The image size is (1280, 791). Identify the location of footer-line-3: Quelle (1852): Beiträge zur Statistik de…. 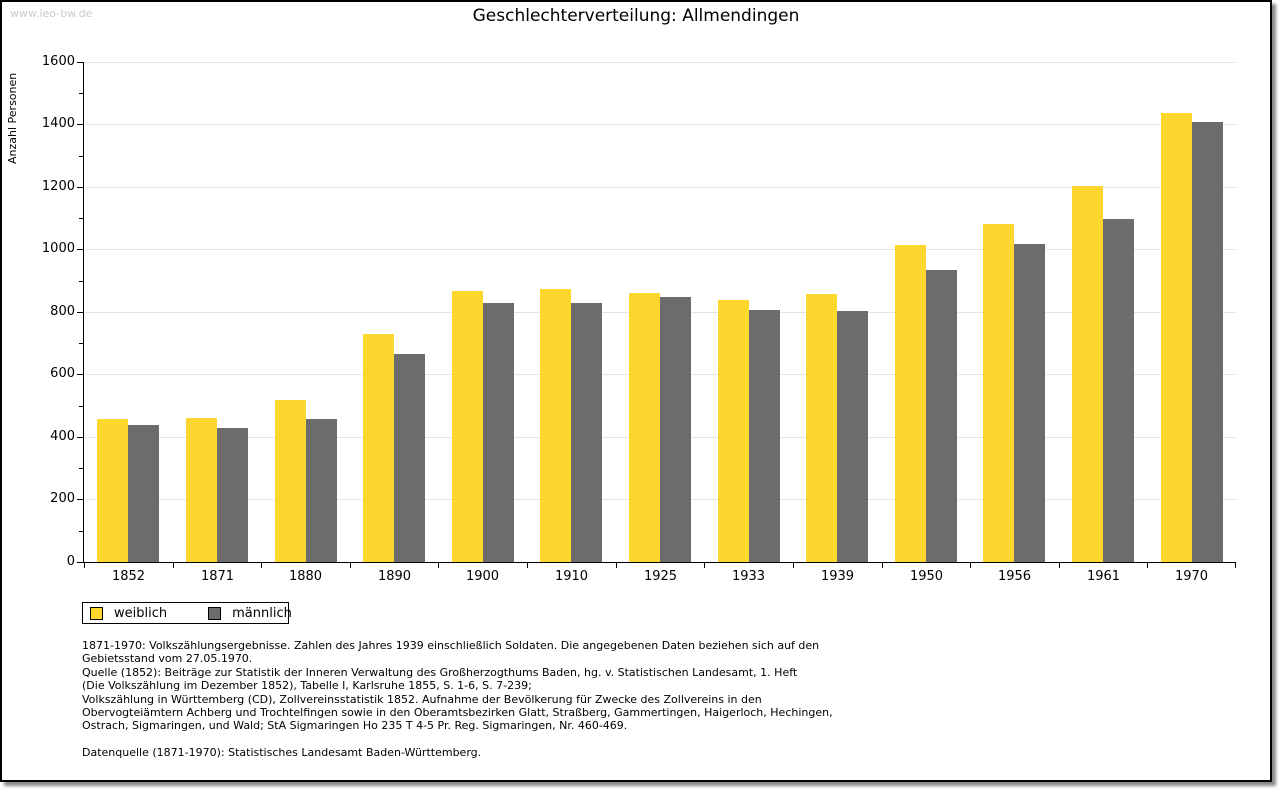
(440, 672).